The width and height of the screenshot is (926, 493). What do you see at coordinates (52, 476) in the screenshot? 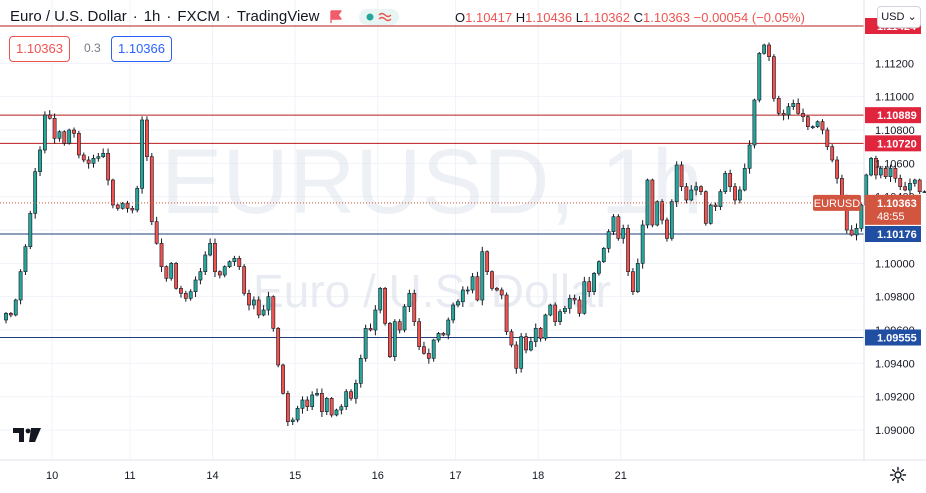
I see `time-tick-label: 10` at bounding box center [52, 476].